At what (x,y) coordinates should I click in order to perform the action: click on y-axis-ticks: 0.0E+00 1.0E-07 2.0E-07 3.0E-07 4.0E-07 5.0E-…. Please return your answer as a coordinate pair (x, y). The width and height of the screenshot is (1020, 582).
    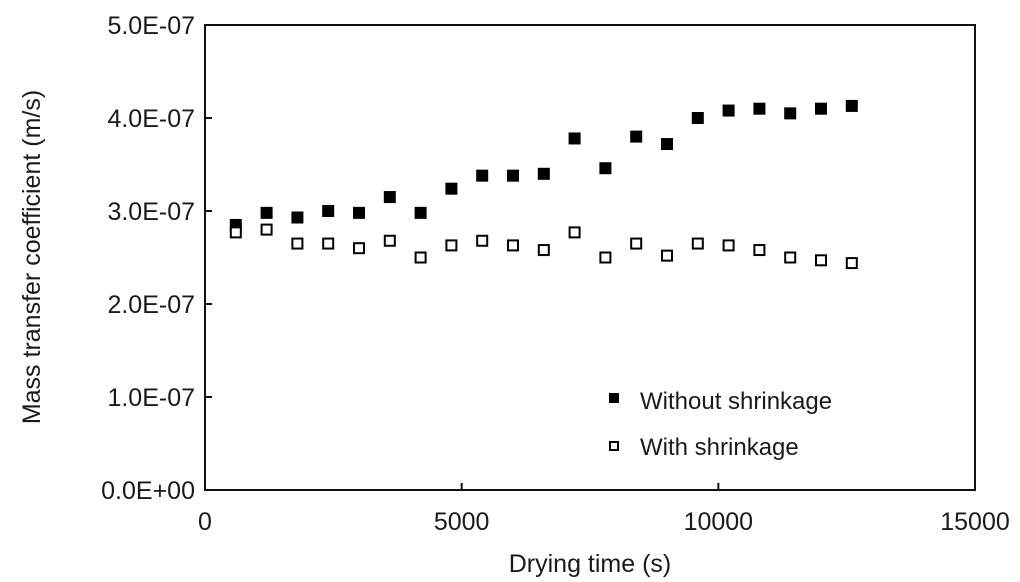
    Looking at the image, I should click on (156, 258).